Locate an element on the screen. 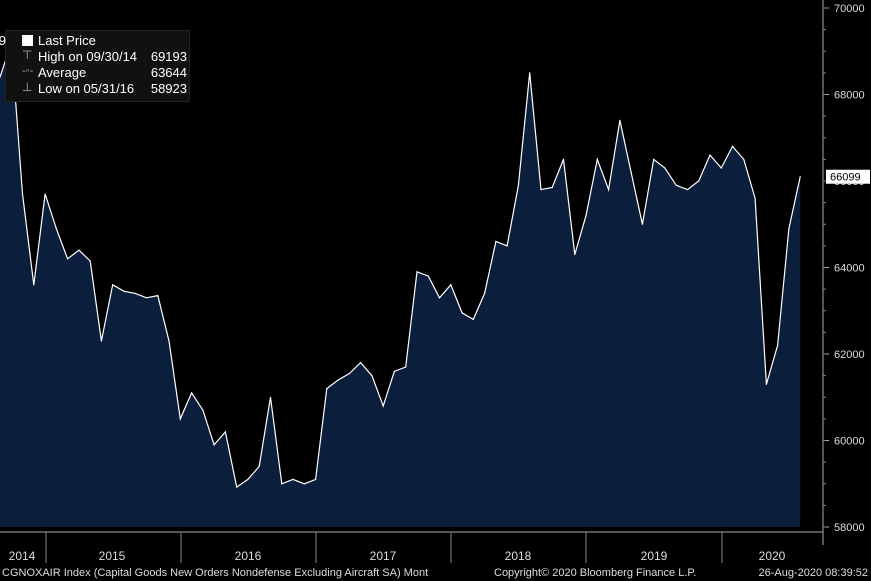  legend-label: Last Price is located at coordinates (67, 40).